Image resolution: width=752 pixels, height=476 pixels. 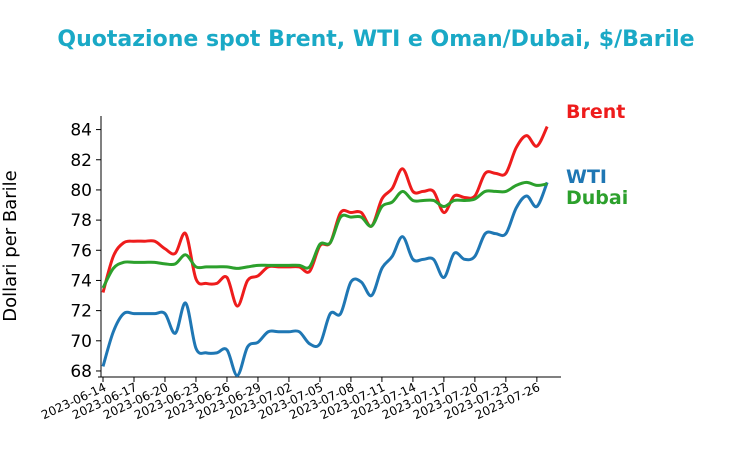 I want to click on y-tick-label: 84, so click(x=81, y=131).